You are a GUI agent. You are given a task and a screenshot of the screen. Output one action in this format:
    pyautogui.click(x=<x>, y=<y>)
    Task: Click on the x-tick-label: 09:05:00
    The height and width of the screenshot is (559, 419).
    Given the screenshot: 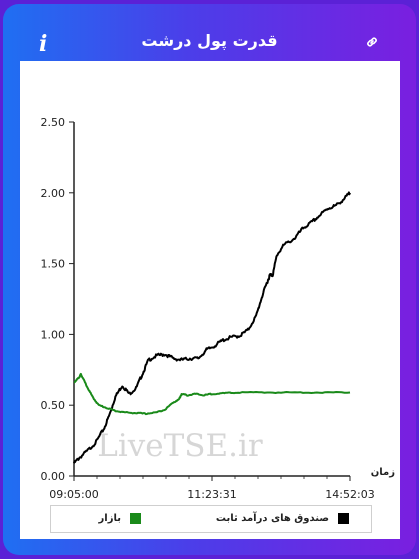 What is the action you would take?
    pyautogui.click(x=73, y=494)
    